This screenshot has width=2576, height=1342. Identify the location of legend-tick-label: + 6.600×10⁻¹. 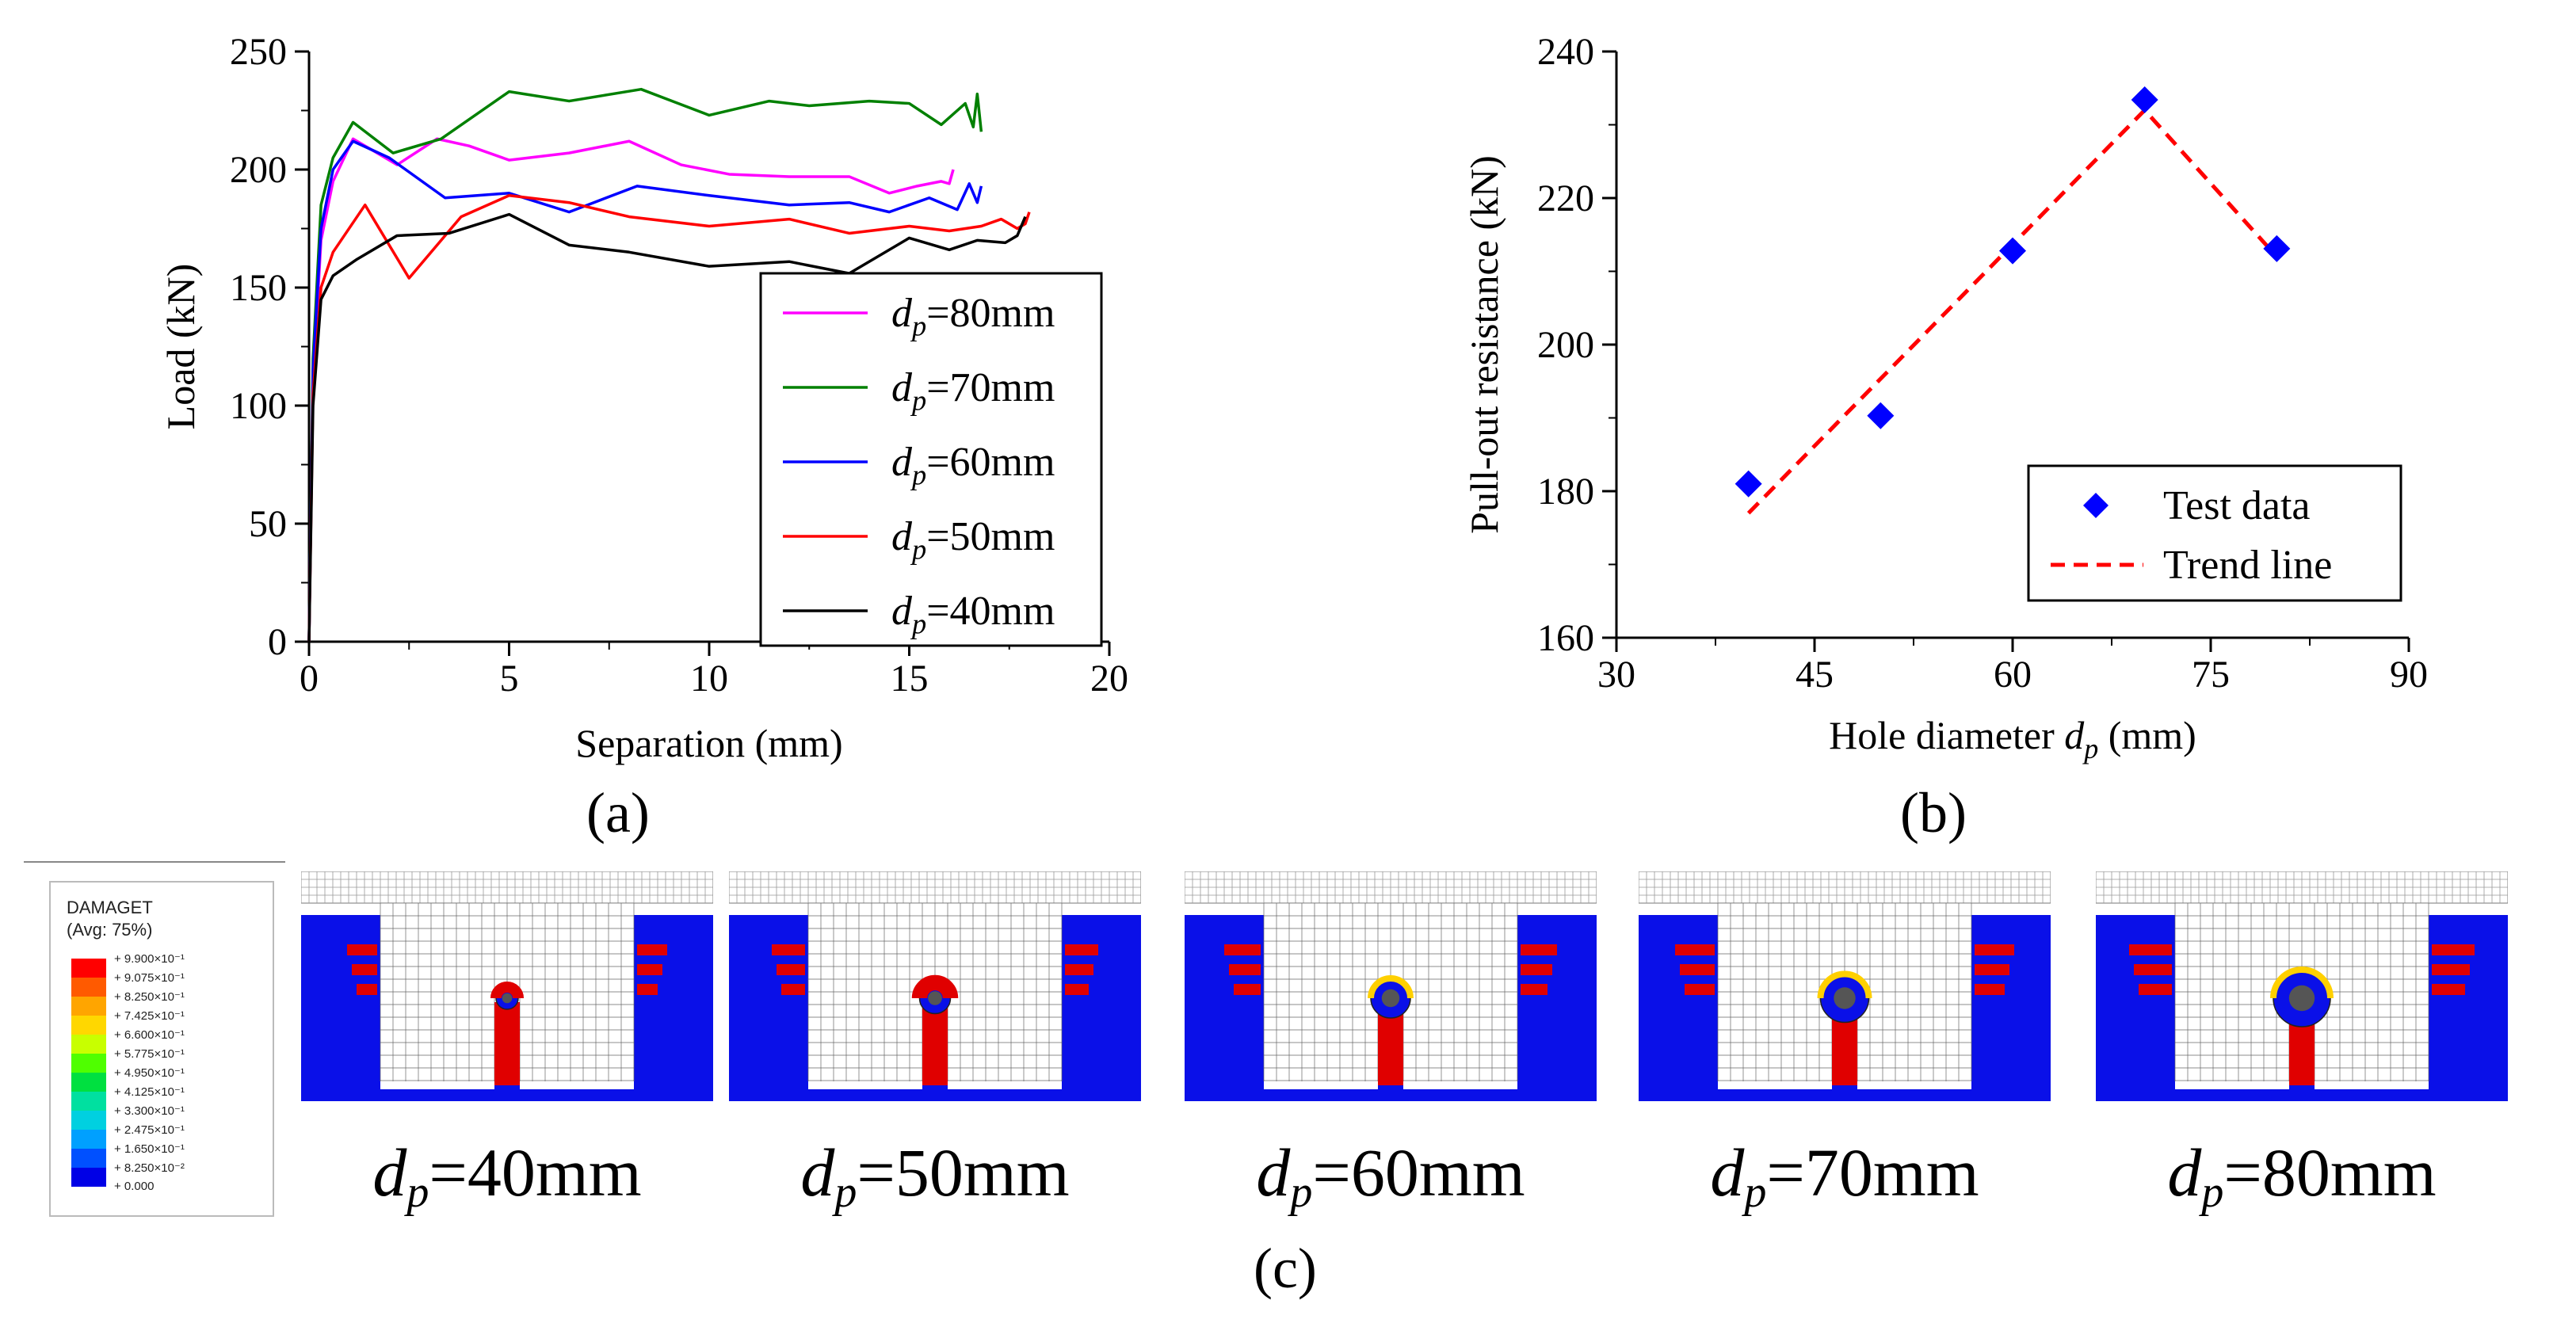
(149, 1035).